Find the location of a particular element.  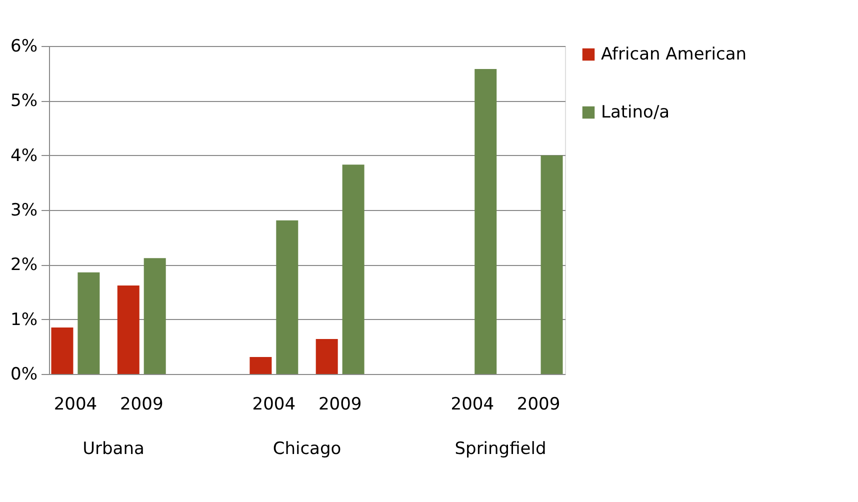

legend-label: Latino/a is located at coordinates (635, 112).